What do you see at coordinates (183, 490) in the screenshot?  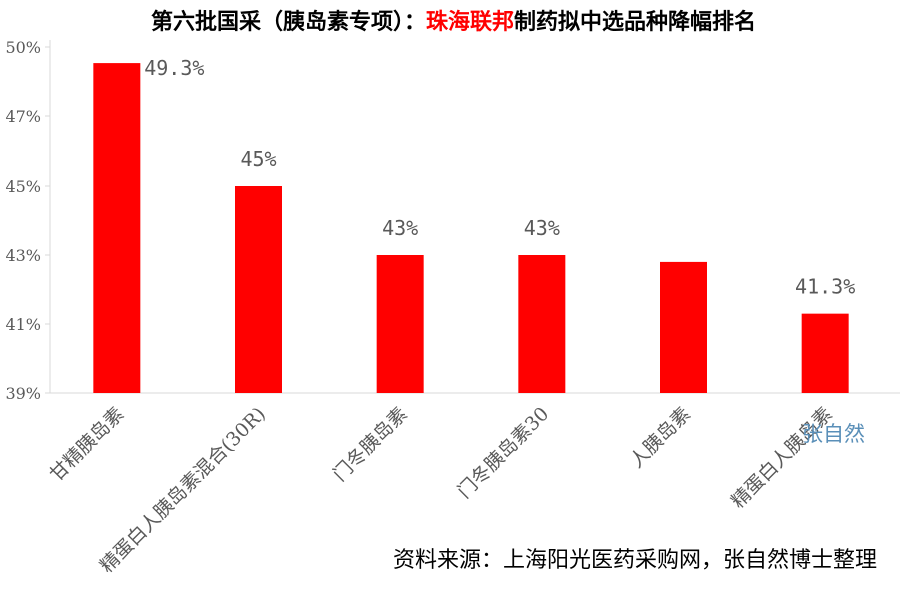 I see `x-tick-label: 精蛋白人胰岛素混合(30R)` at bounding box center [183, 490].